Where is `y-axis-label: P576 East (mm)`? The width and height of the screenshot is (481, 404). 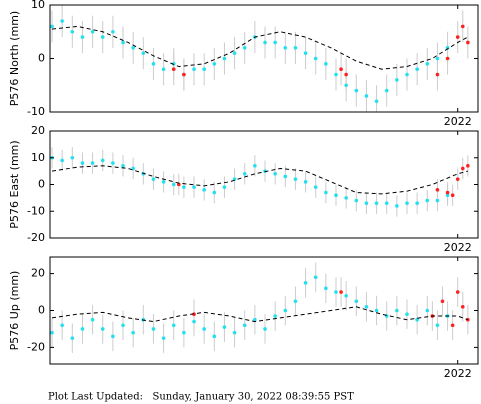 y-axis-label: P576 East (mm) is located at coordinates (14, 184).